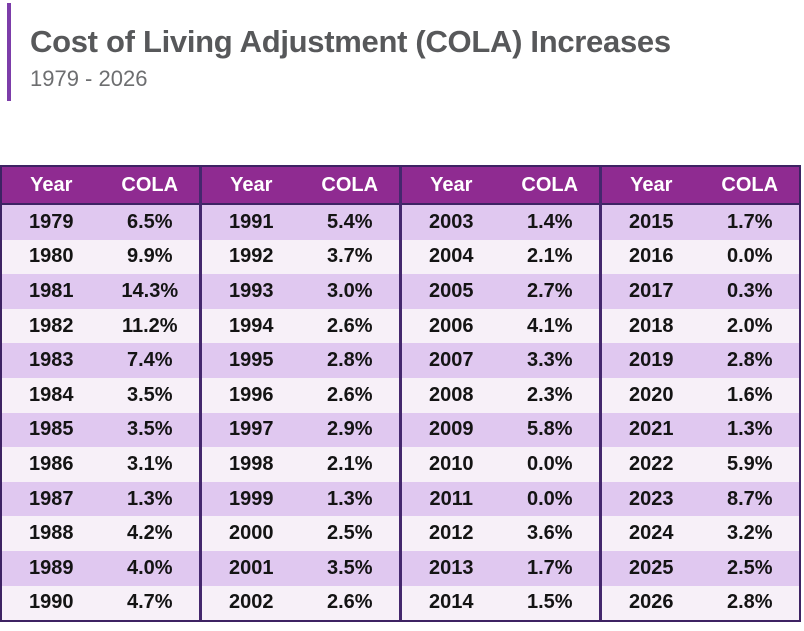 This screenshot has width=804, height=631. I want to click on table-row: 1992 3.7%, so click(300, 257).